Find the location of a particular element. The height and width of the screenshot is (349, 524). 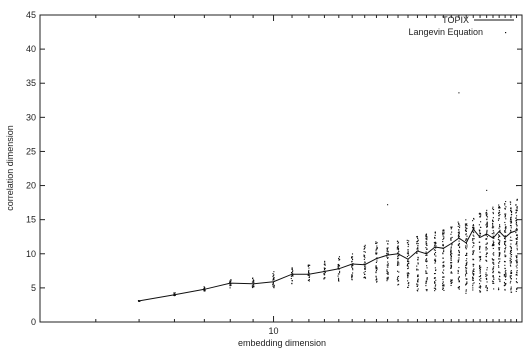

y-tick-label: 5 is located at coordinates (33, 288).